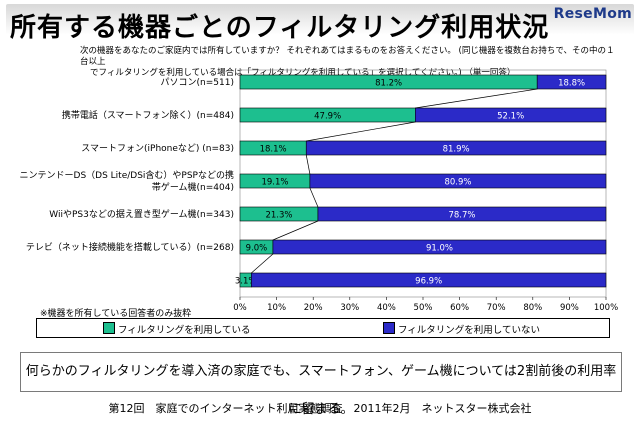  What do you see at coordinates (569, 308) in the screenshot?
I see `x-tick-label: 90%` at bounding box center [569, 308].